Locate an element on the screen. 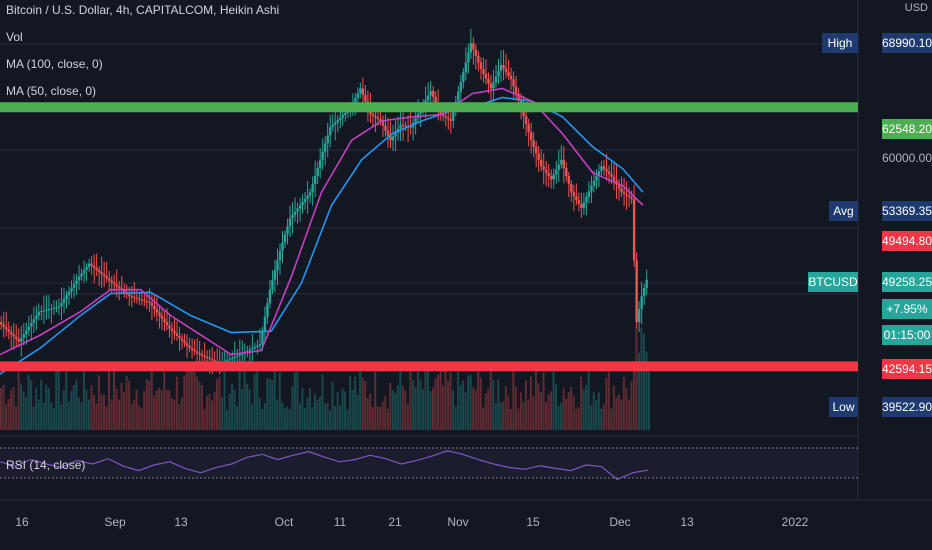 This screenshot has width=932, height=550. vol-legend: Vol is located at coordinates (14, 37).